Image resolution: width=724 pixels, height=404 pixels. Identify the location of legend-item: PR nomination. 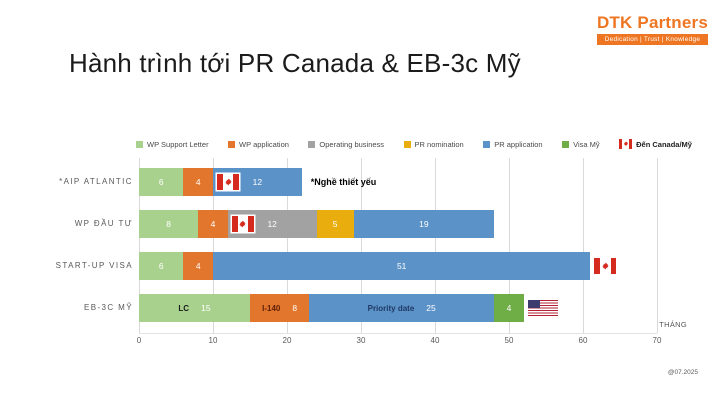
(433, 144).